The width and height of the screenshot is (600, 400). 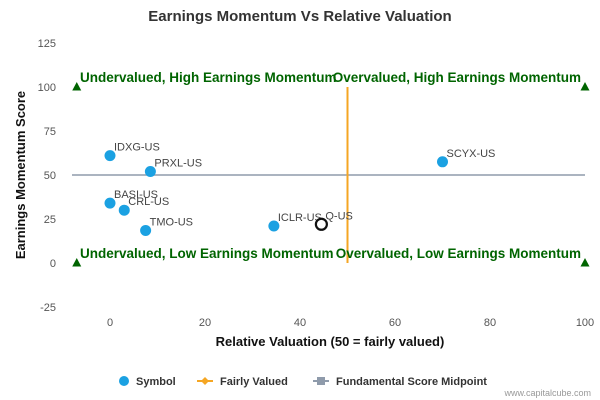 What do you see at coordinates (171, 222) in the screenshot?
I see `data-point-label: TMO-US` at bounding box center [171, 222].